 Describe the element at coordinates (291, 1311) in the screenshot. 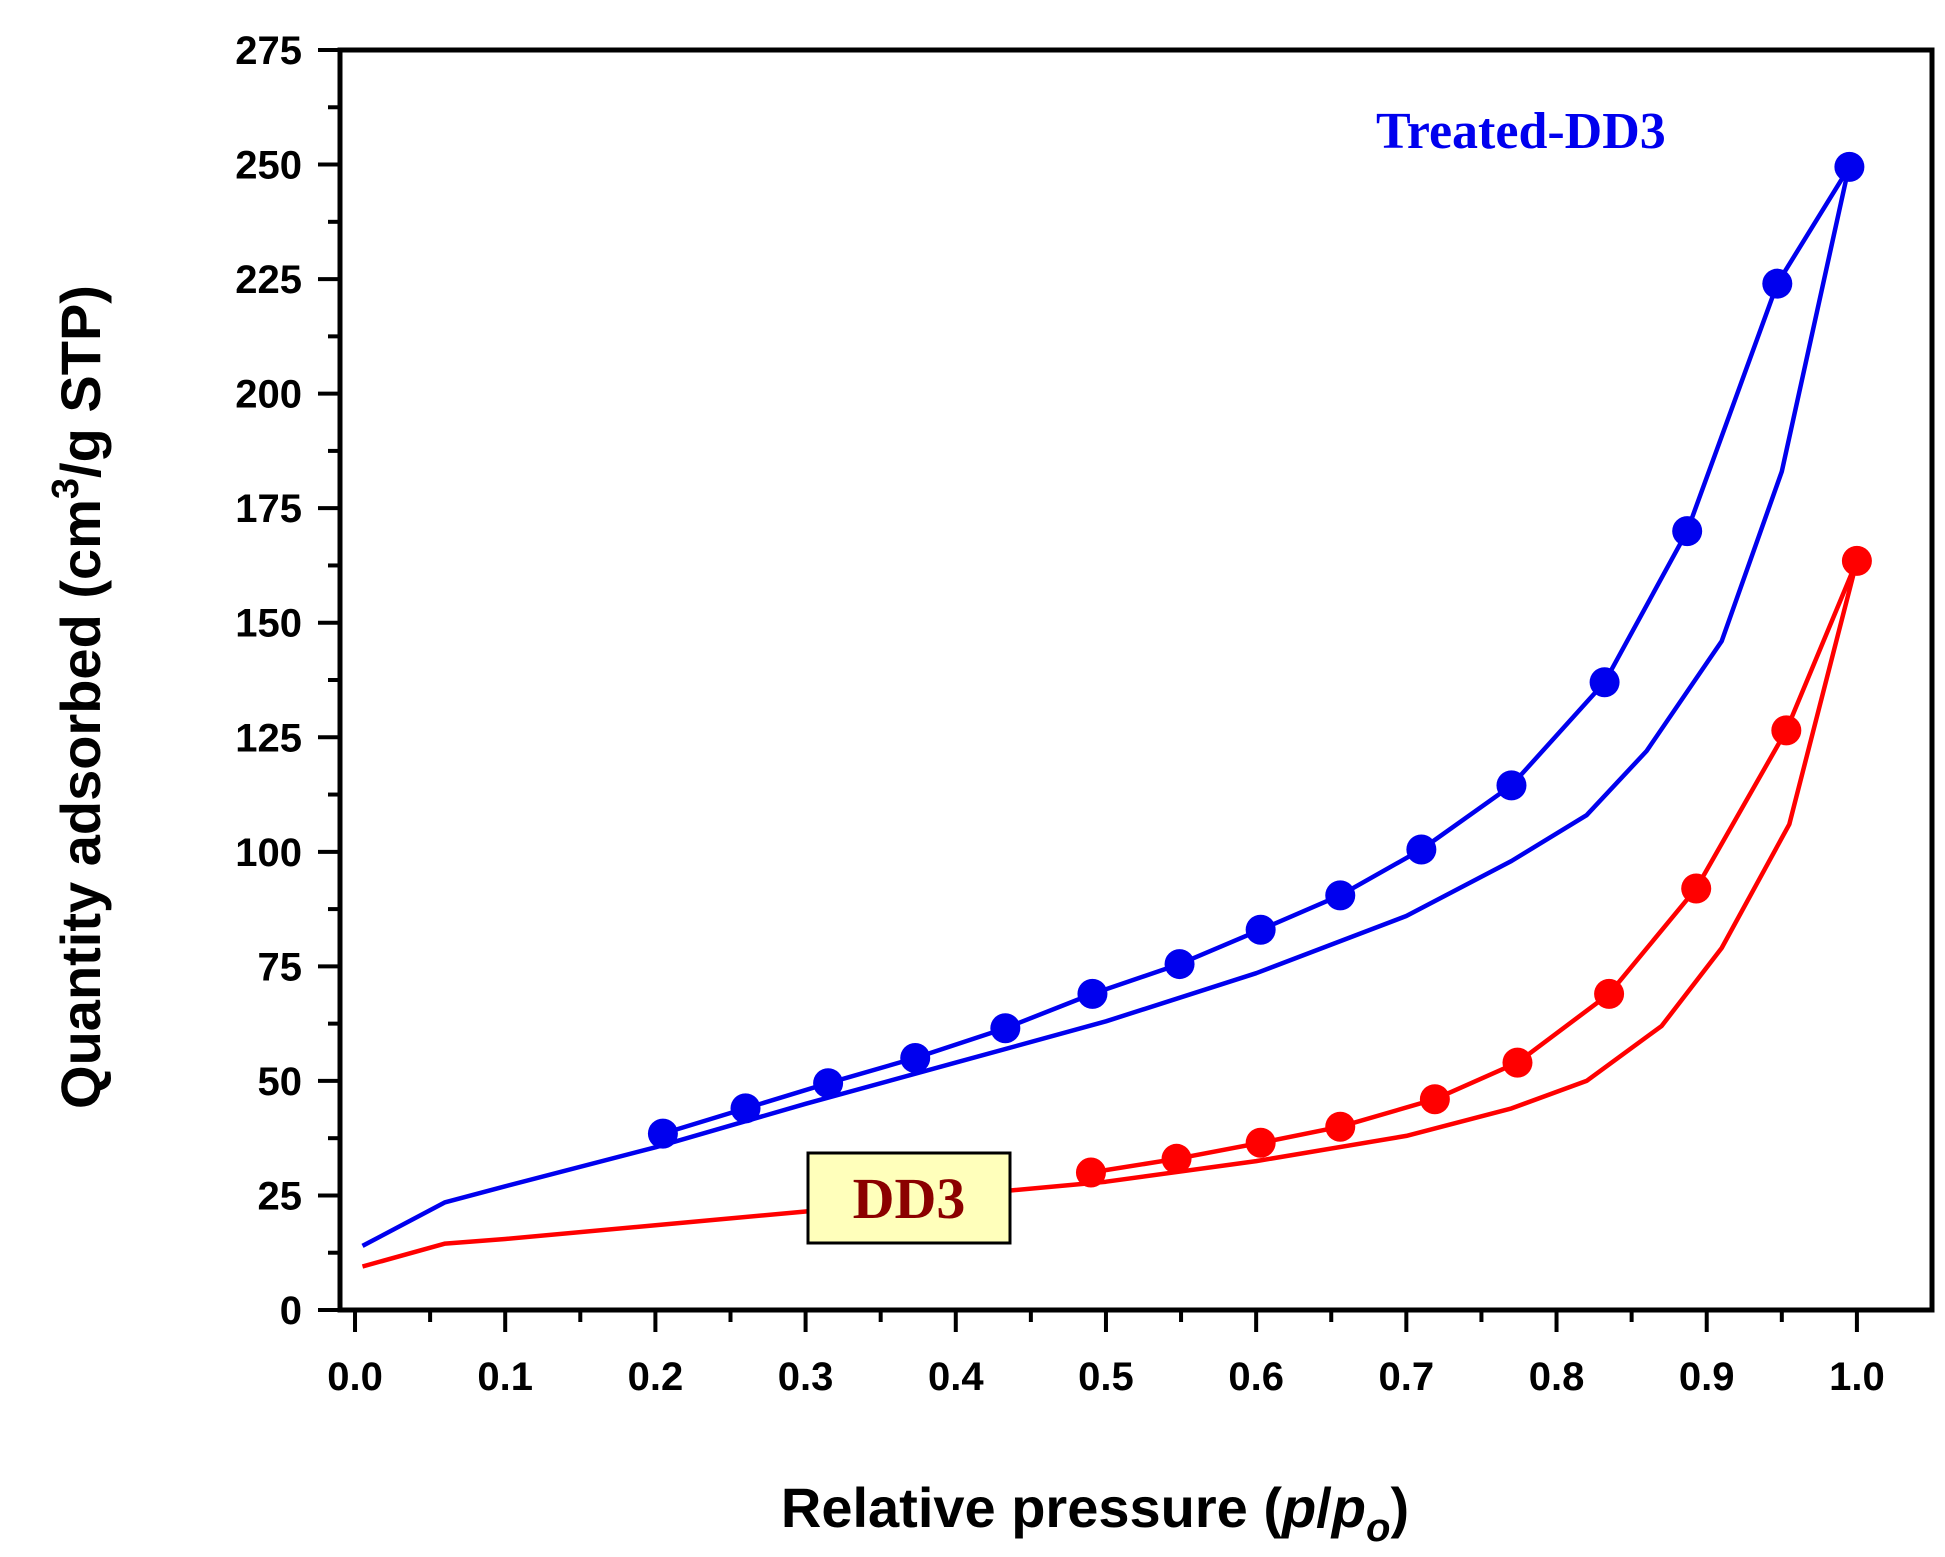

I see `y-tick-label: 0` at that location.